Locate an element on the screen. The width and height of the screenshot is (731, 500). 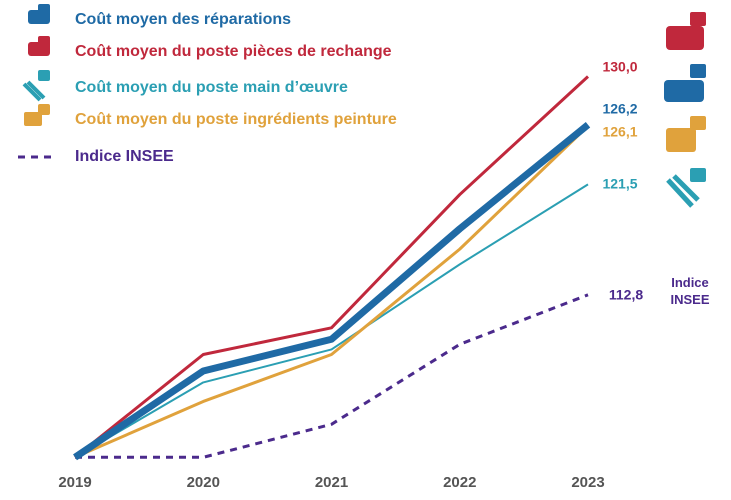
x-tick-label: 2019 is located at coordinates (74, 482).